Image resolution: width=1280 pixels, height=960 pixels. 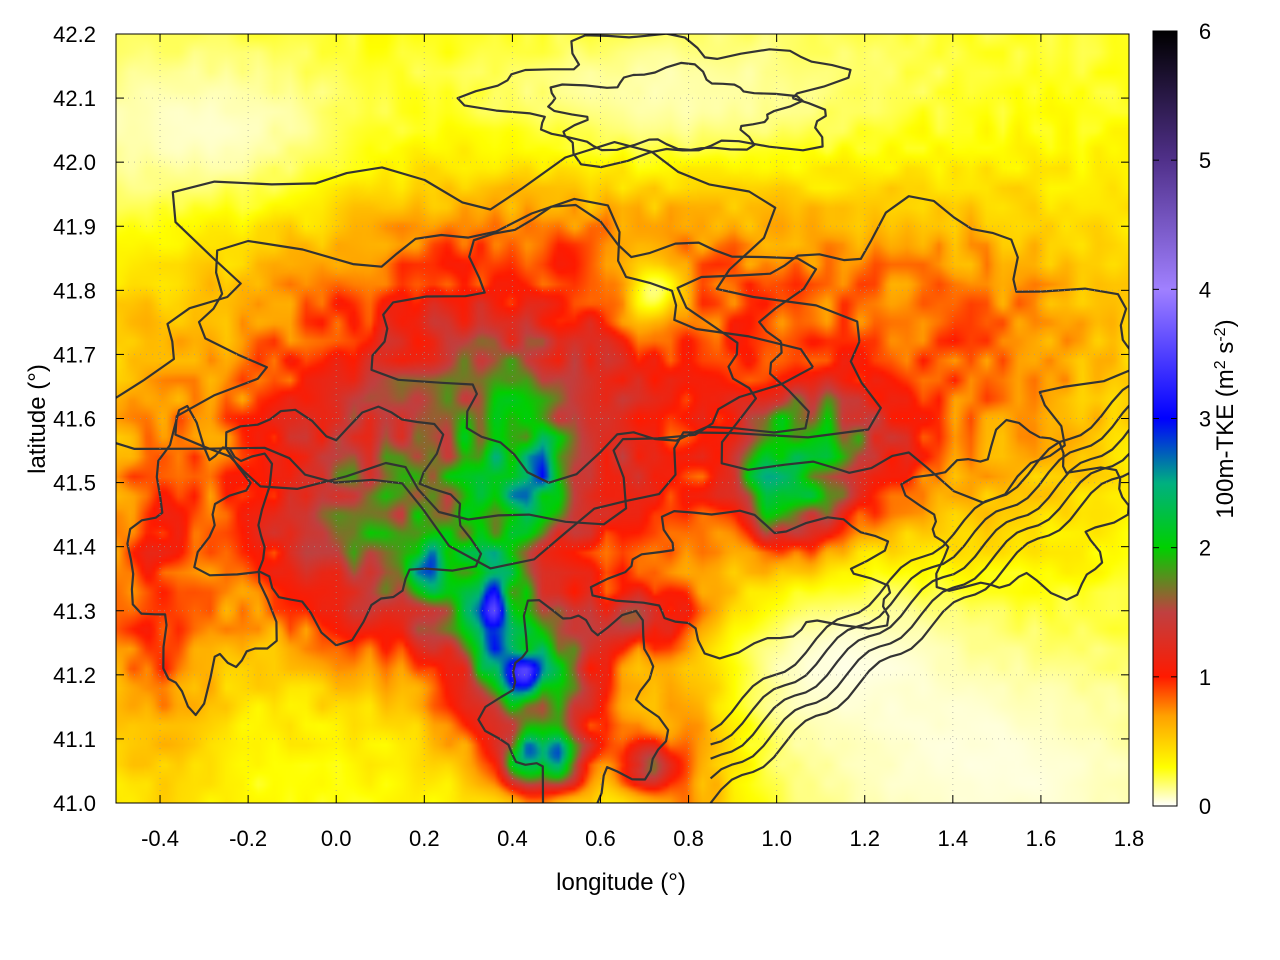 What do you see at coordinates (1205, 806) in the screenshot?
I see `colorbar-tick-label: 0` at bounding box center [1205, 806].